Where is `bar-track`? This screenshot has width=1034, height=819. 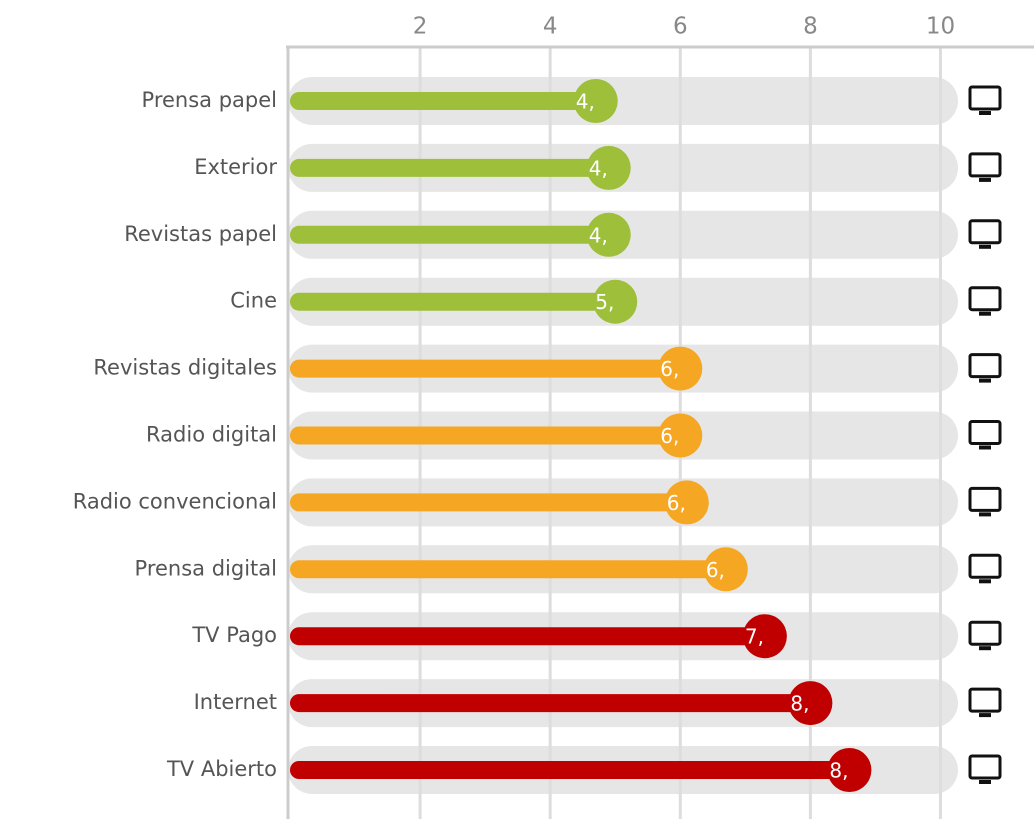 bar-track is located at coordinates (623, 101).